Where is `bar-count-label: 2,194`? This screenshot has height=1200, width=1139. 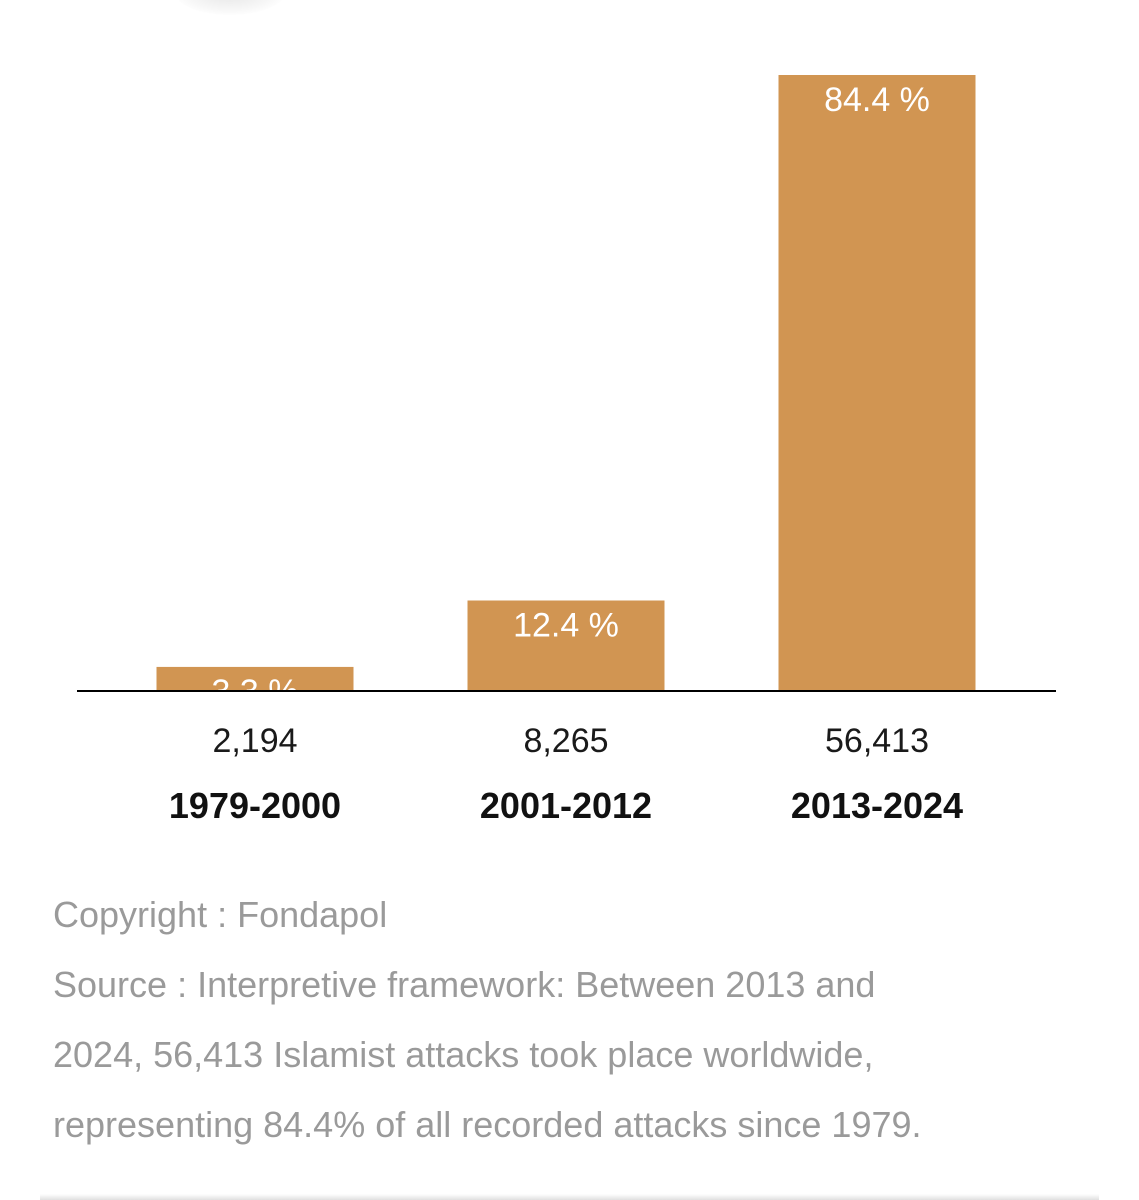 bar-count-label: 2,194 is located at coordinates (254, 741).